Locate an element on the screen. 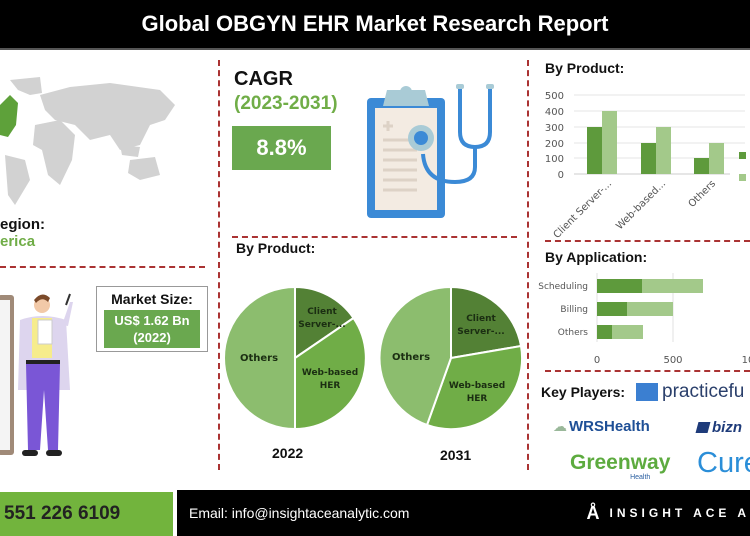  report-title: Global OBGYN EHR Market Research Report is located at coordinates (375, 23).